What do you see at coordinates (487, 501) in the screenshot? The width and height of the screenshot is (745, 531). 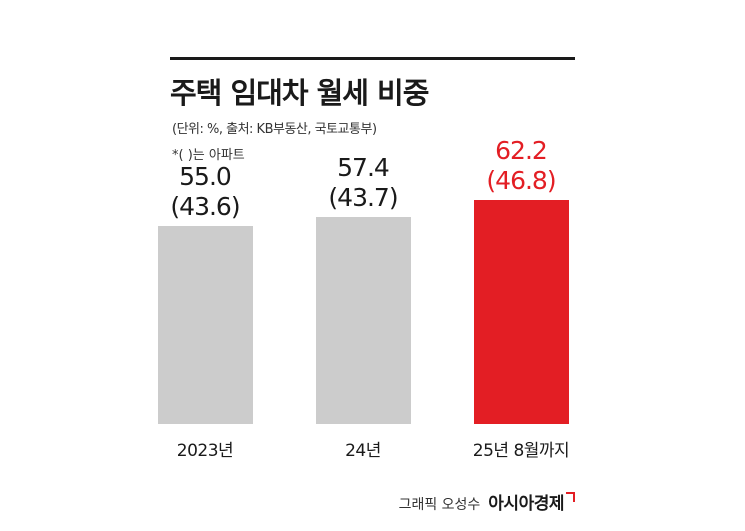 I see `credit: 그래픽 오성수 아시아경제` at bounding box center [487, 501].